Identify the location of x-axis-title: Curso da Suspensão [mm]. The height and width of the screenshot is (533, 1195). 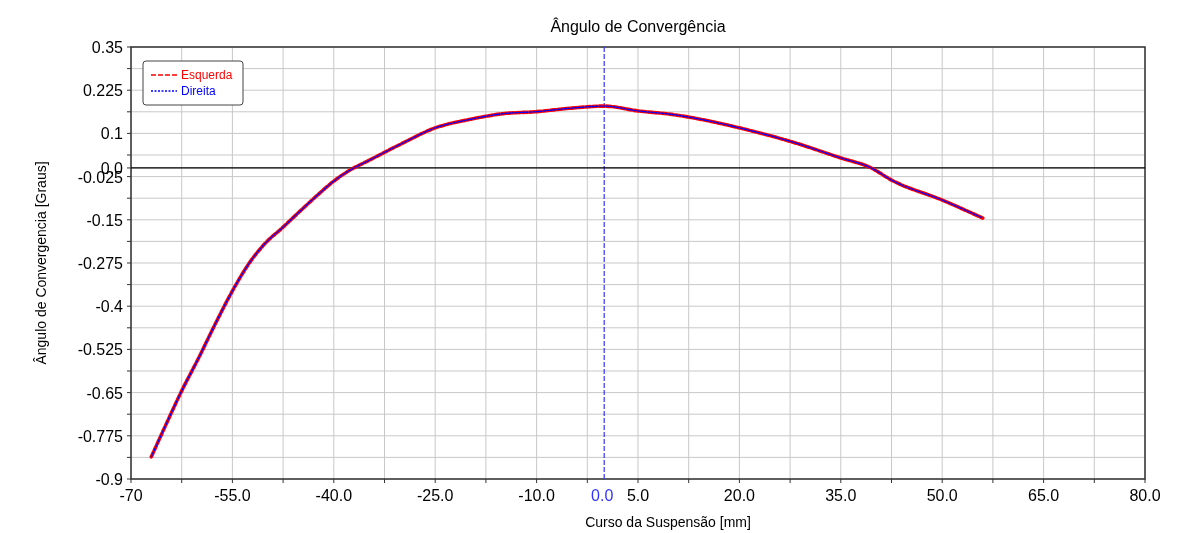
(668, 522).